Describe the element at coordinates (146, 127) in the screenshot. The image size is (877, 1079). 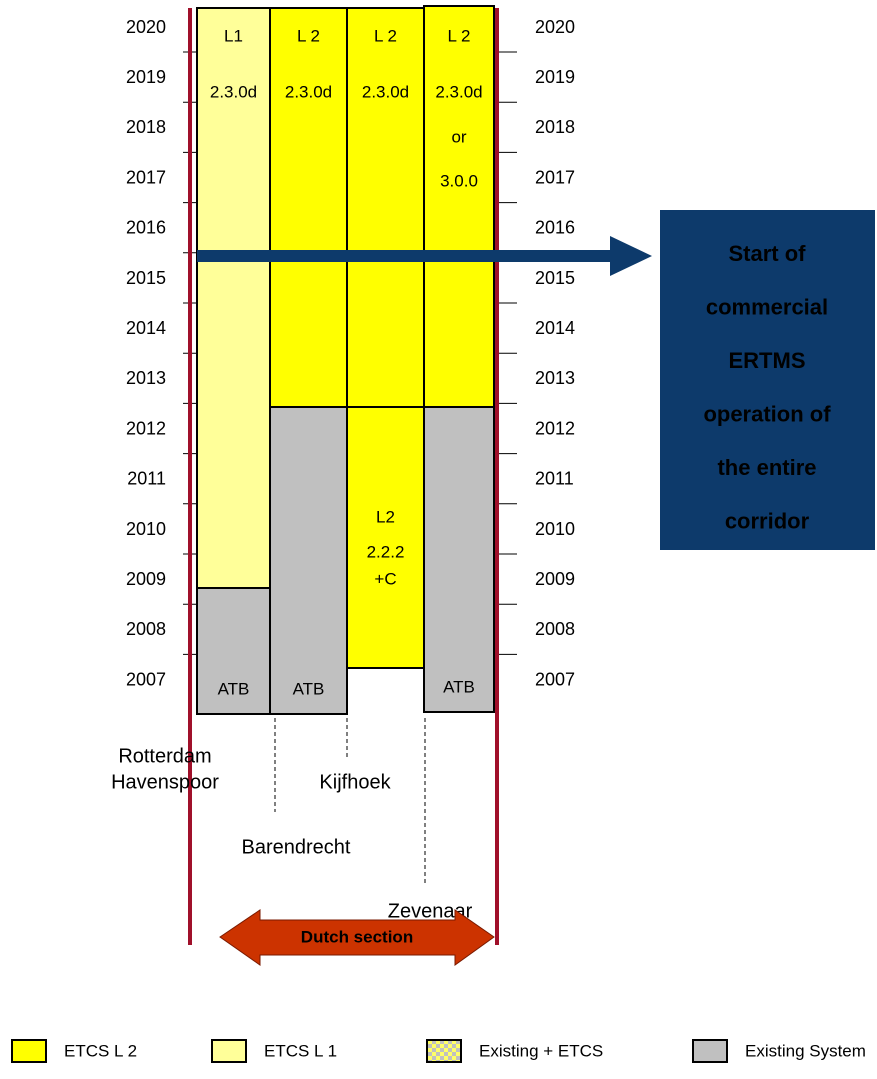
I see `year-left: 2018` at that location.